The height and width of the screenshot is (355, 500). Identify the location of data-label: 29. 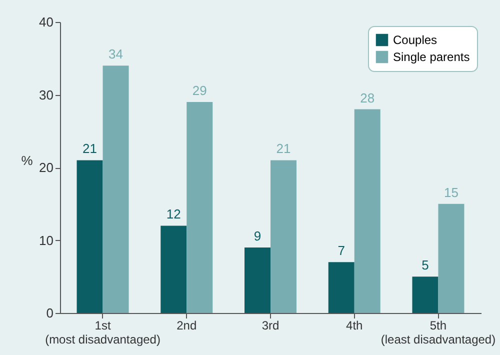
(199, 90).